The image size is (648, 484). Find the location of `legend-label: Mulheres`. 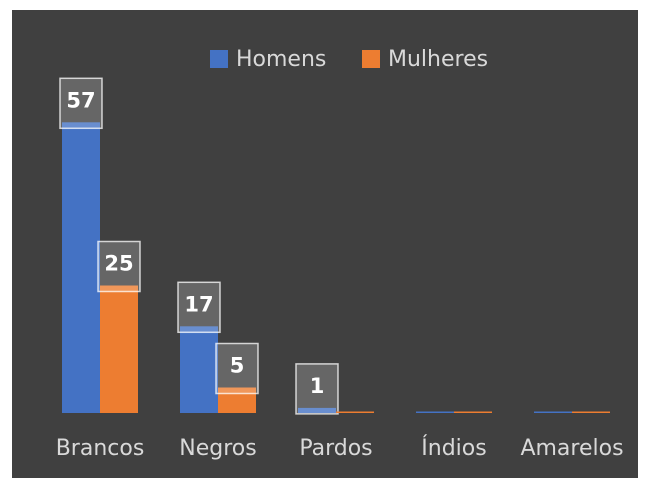

legend-label: Mulheres is located at coordinates (438, 59).